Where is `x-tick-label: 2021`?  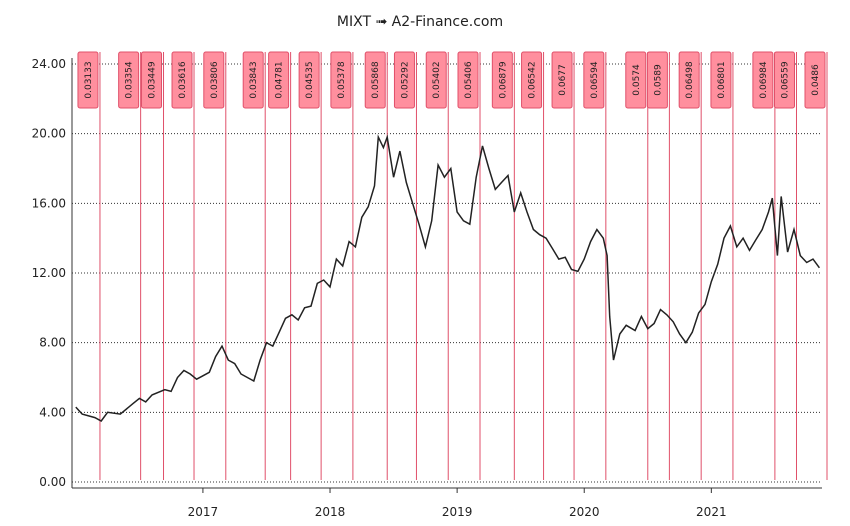 x-tick-label: 2021 is located at coordinates (711, 512).